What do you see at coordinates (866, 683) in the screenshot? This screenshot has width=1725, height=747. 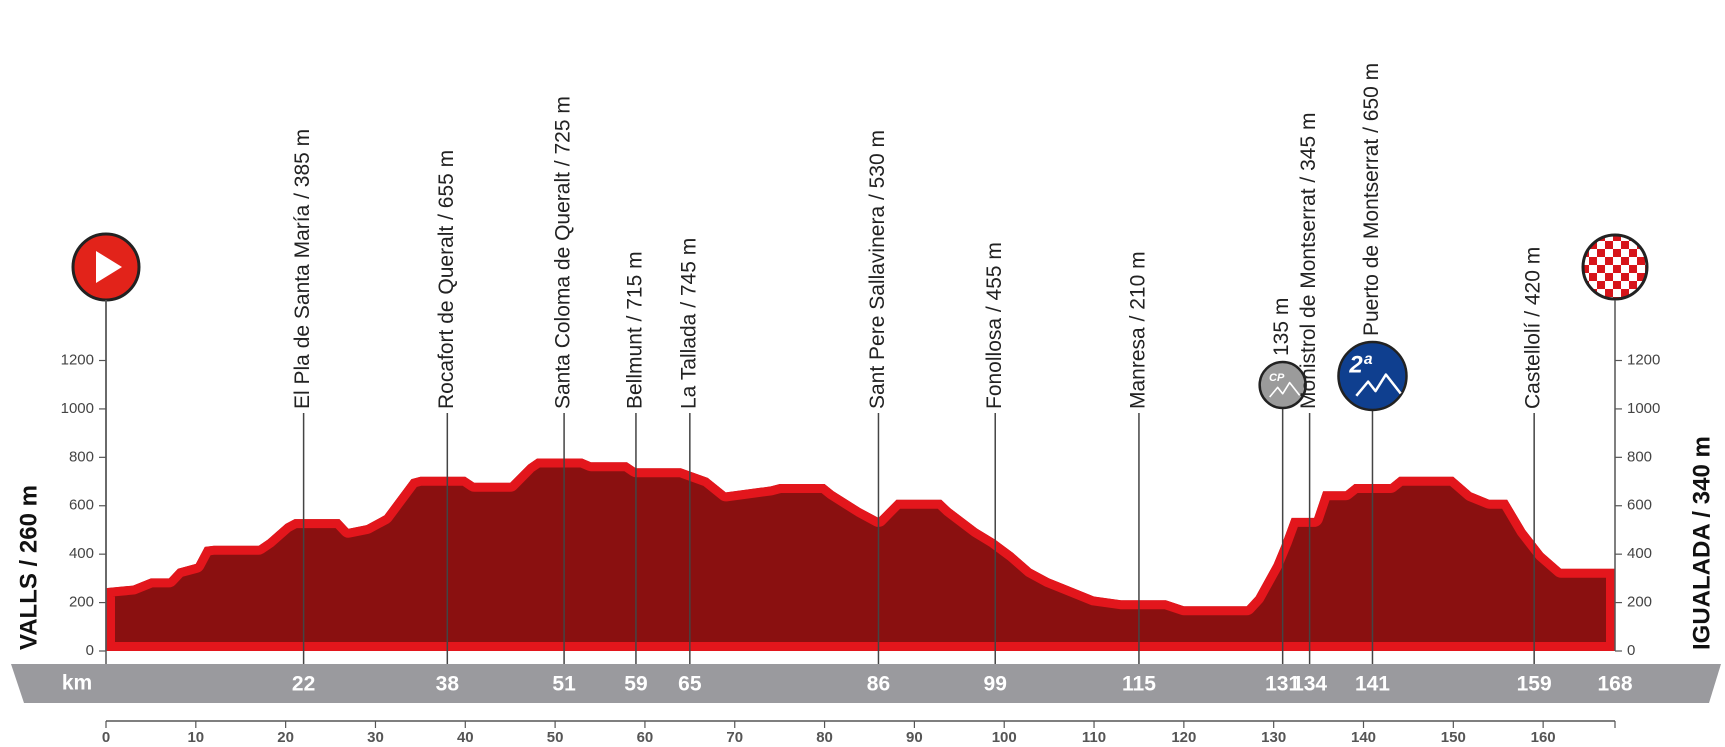 I see `distance-bar` at bounding box center [866, 683].